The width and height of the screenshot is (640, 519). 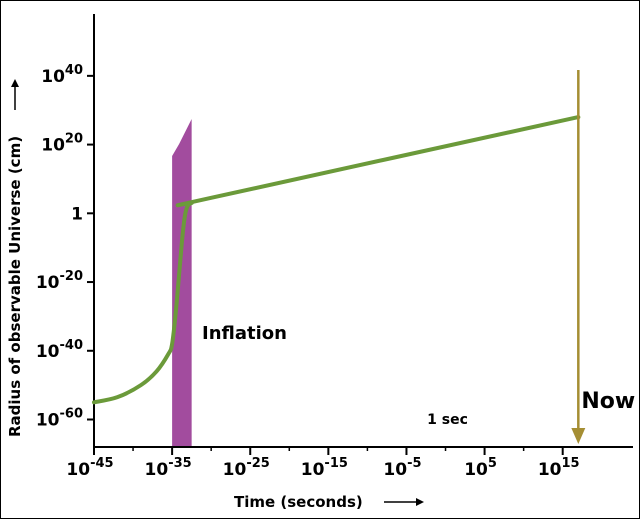 What do you see at coordinates (74, 70) in the screenshot?
I see `y-tick-label-exponent: 40` at bounding box center [74, 70].